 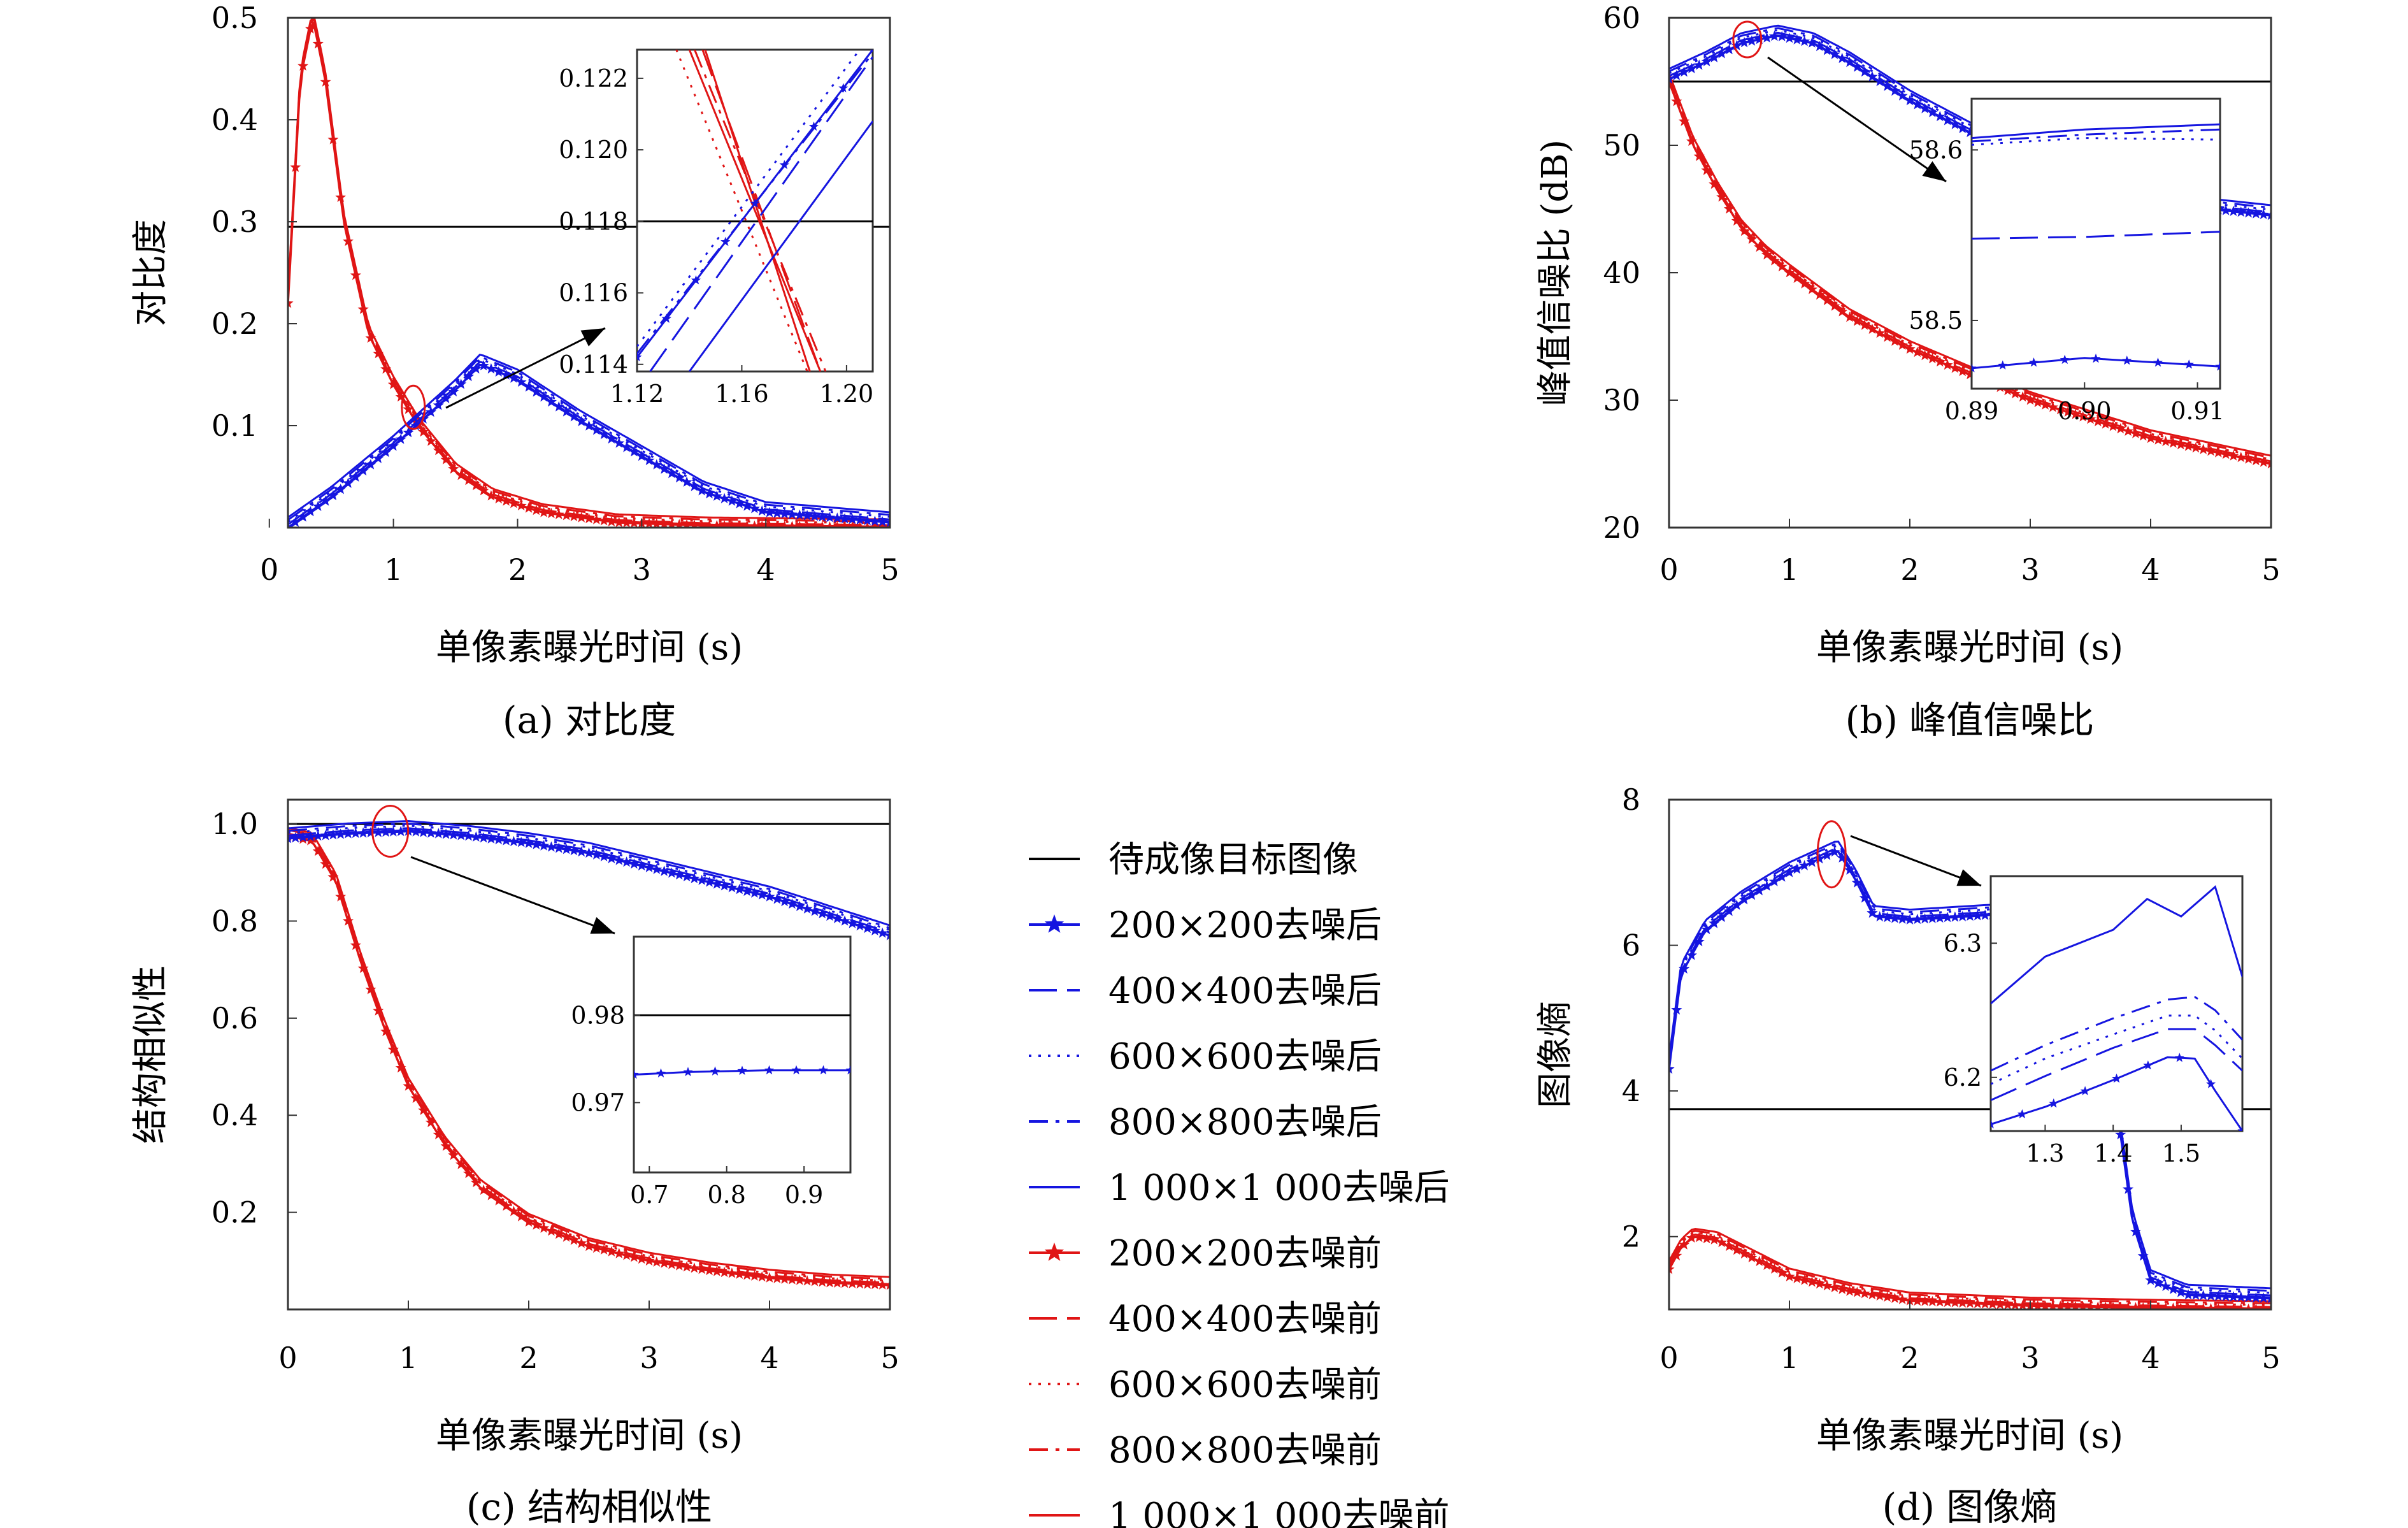 I want to click on panel-d-frame, so click(x=1970, y=1054).